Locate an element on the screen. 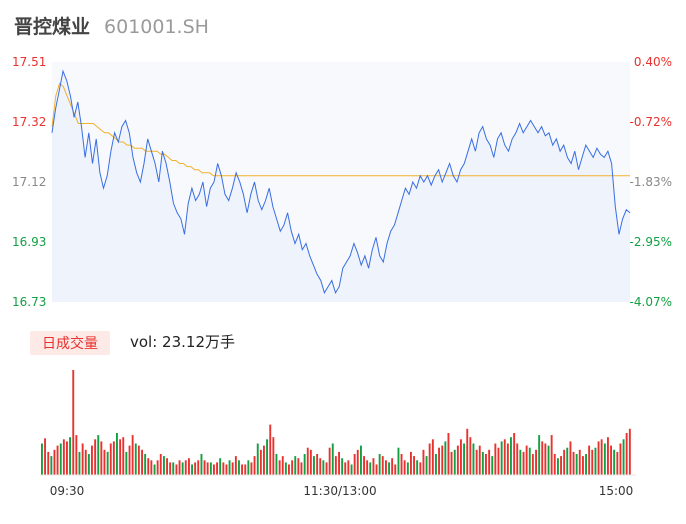  time-tick-label: 09:30 is located at coordinates (67, 491).